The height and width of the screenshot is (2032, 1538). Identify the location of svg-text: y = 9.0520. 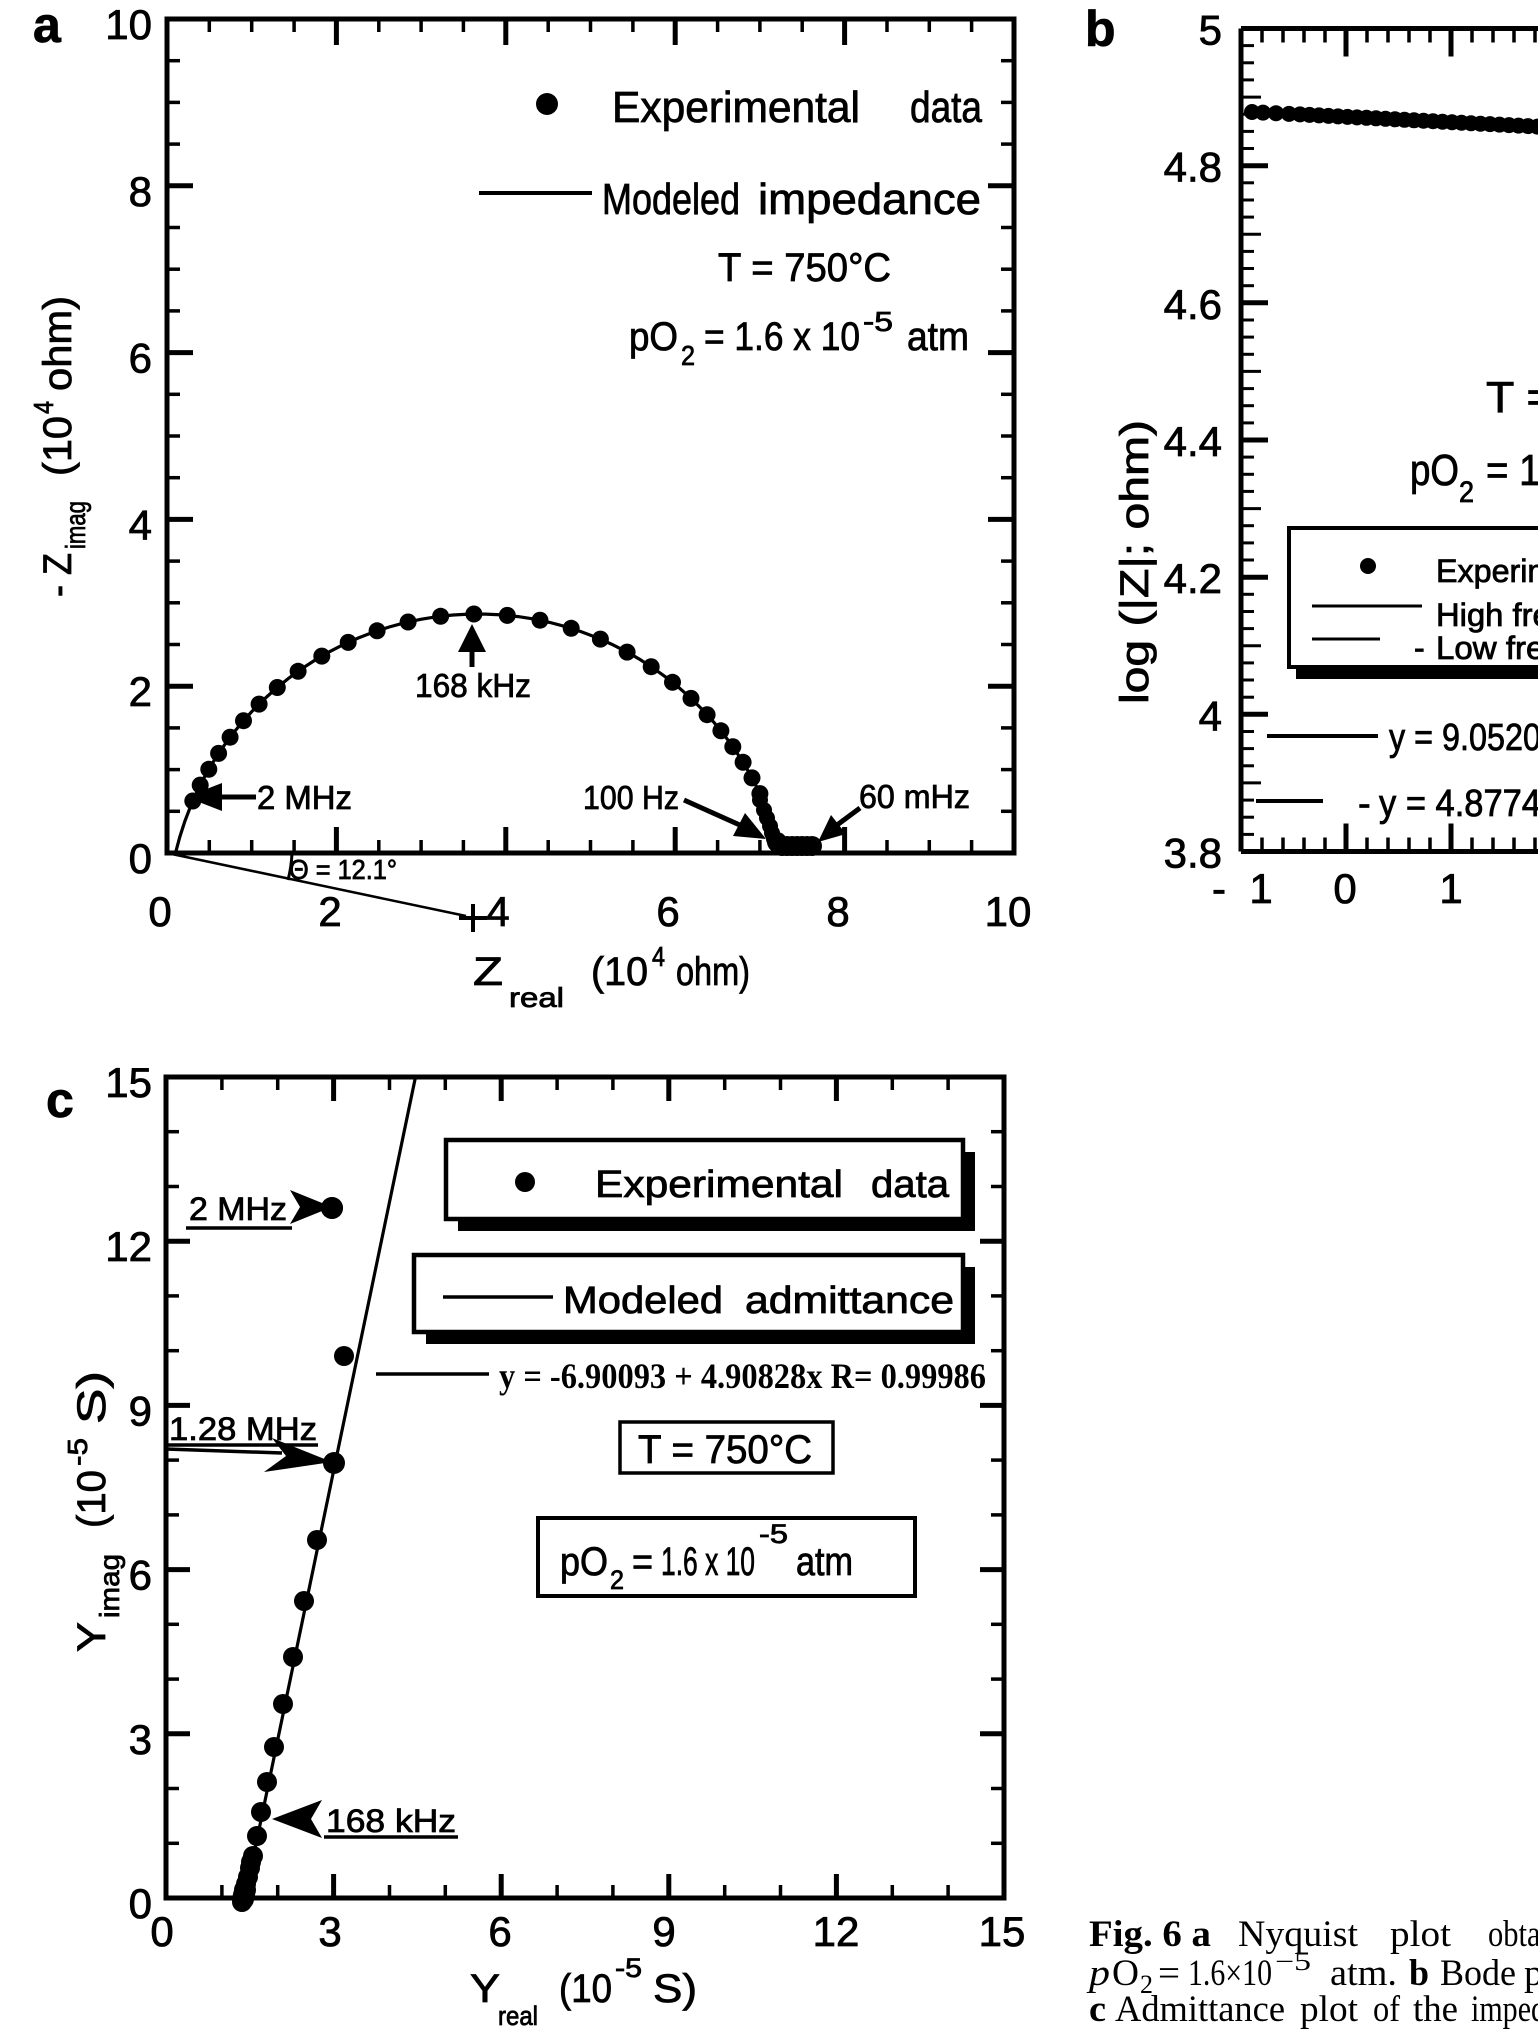
(1463, 738).